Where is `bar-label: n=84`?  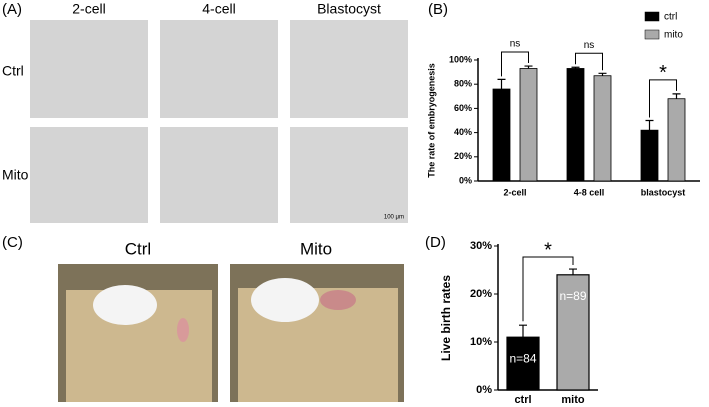
bar-label: n=84 is located at coordinates (522, 358).